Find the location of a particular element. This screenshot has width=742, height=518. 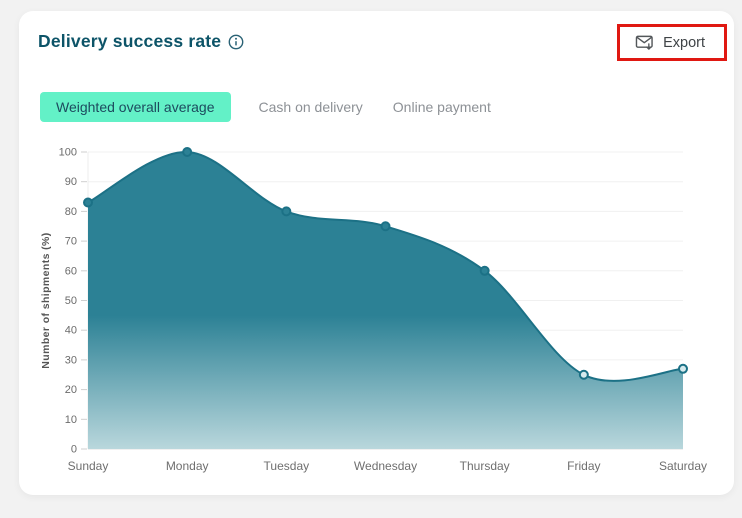

svg-text: 80 is located at coordinates (71, 212).